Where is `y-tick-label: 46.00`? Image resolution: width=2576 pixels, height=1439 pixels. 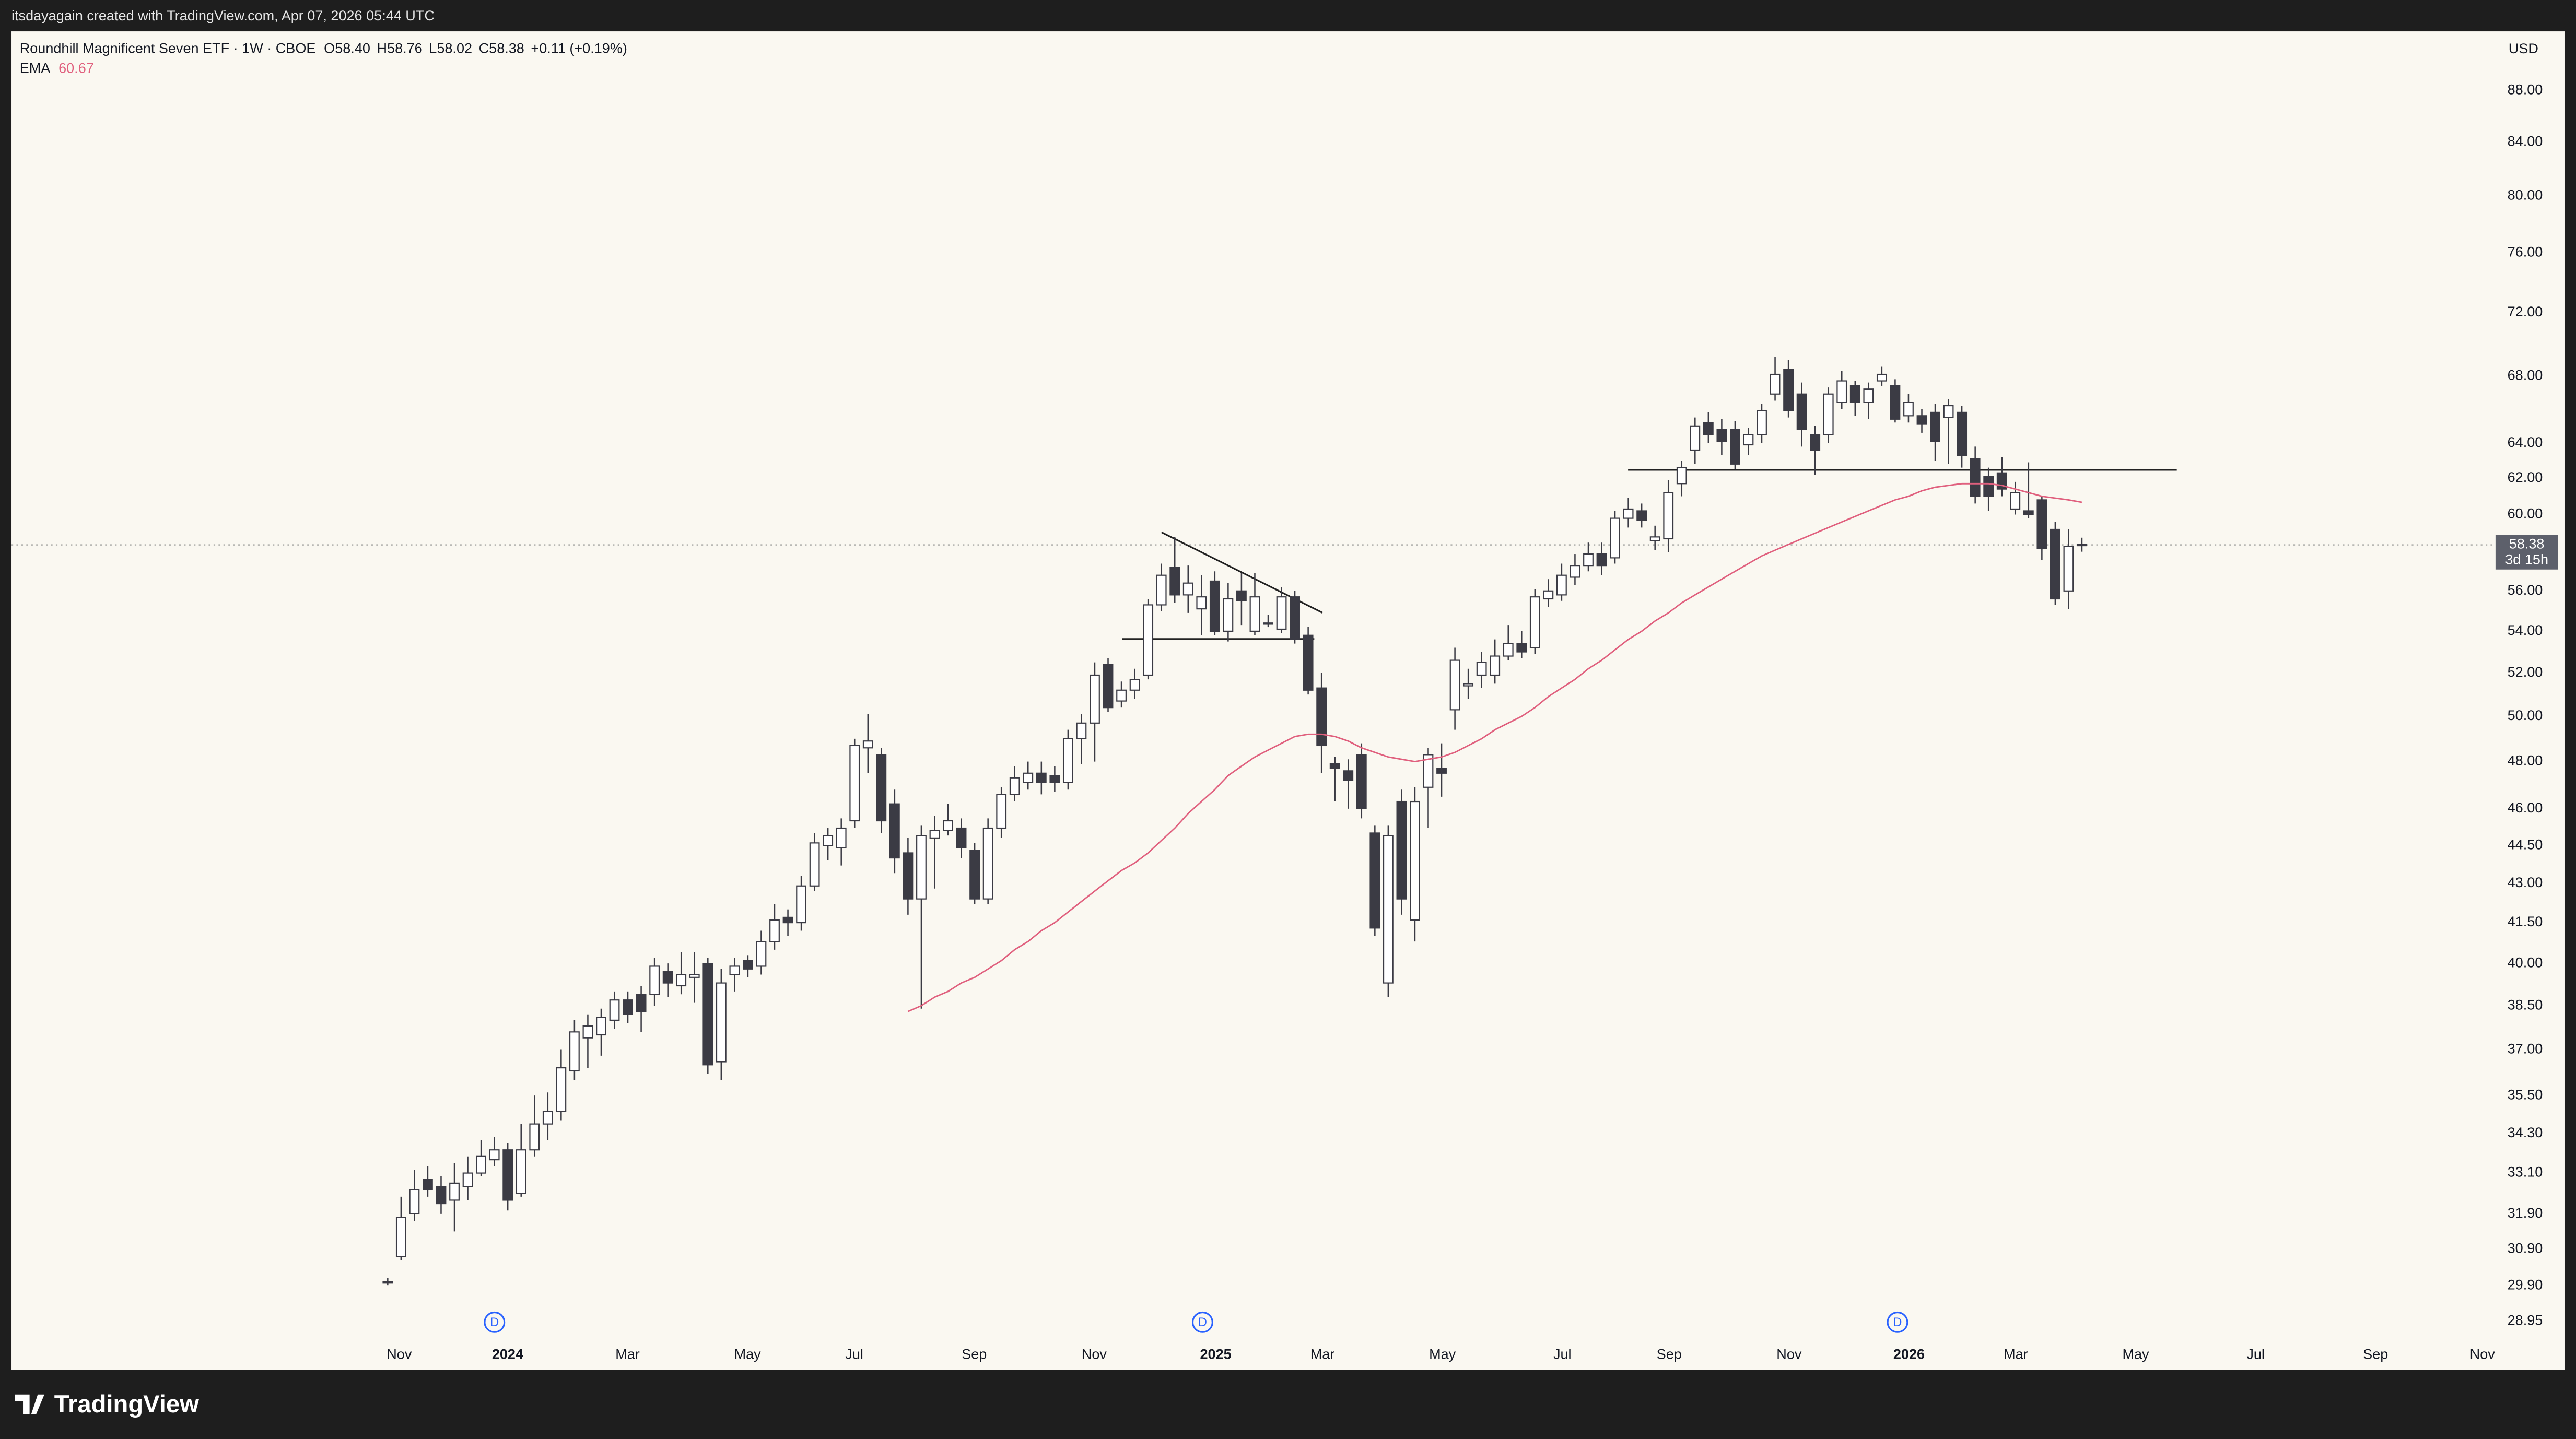 y-tick-label: 46.00 is located at coordinates (2525, 808).